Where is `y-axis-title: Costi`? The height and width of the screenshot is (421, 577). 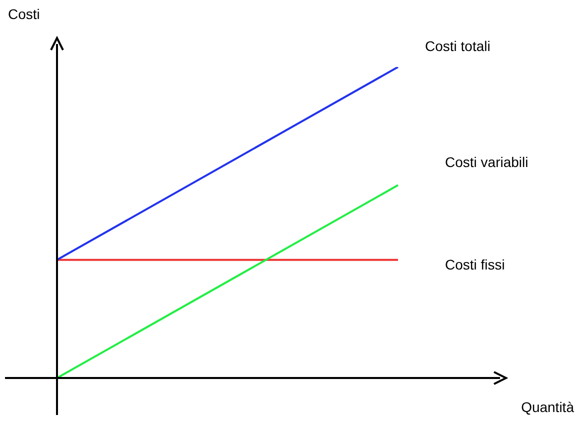
y-axis-title: Costi is located at coordinates (24, 14).